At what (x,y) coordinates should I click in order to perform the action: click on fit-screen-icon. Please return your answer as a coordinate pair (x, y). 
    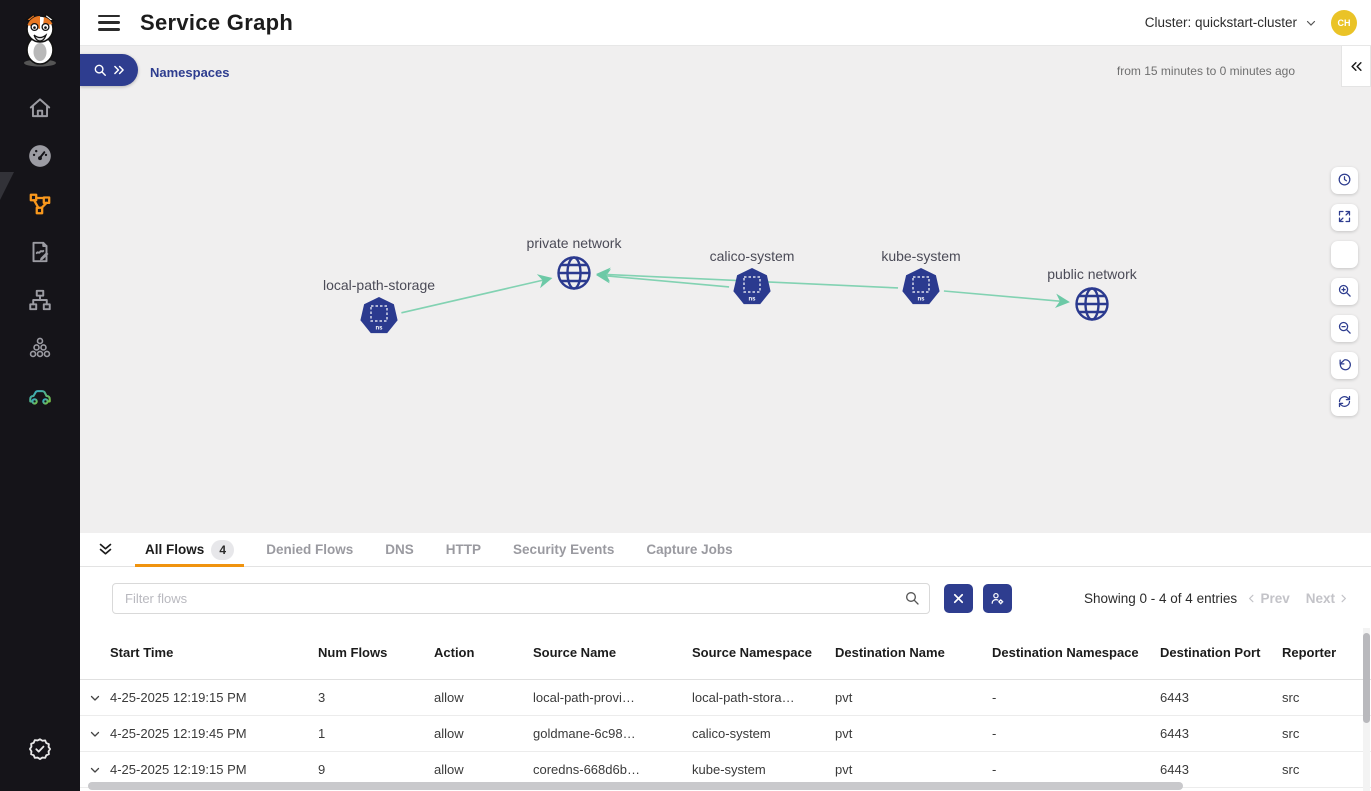
    Looking at the image, I should click on (1344, 218).